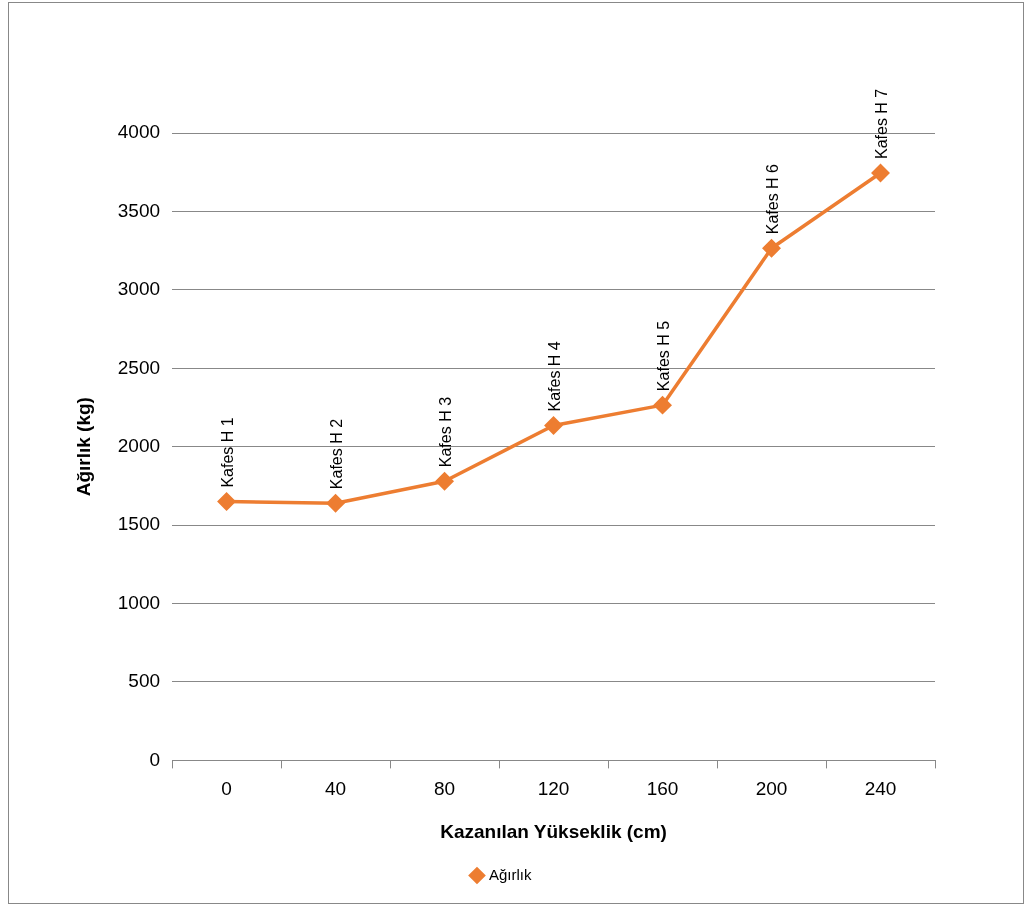 This screenshot has height=909, width=1034. I want to click on y-tick-label: 1000, so click(139, 602).